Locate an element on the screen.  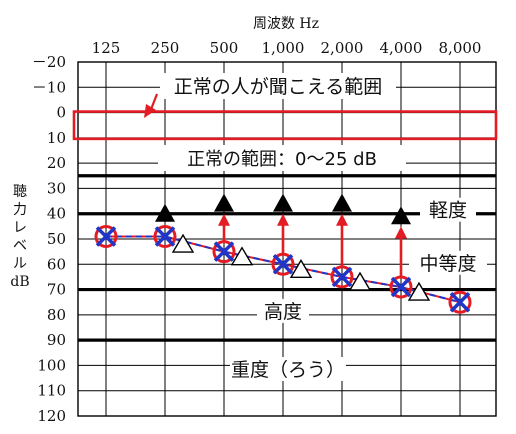
x-tick-label: 125 is located at coordinates (106, 48).